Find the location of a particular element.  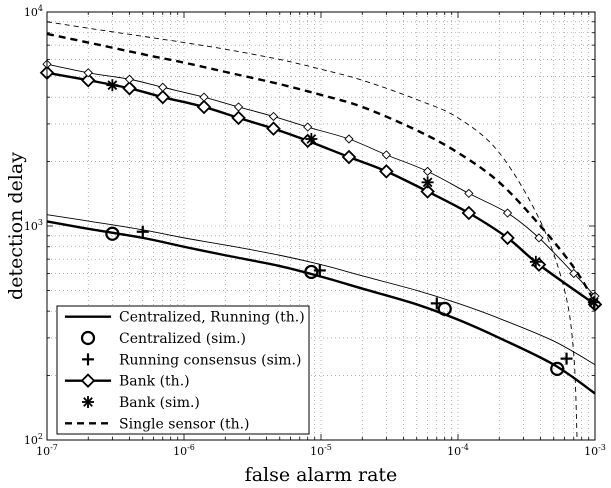

x-tick-label: 10⁻⁷ is located at coordinates (47, 450).